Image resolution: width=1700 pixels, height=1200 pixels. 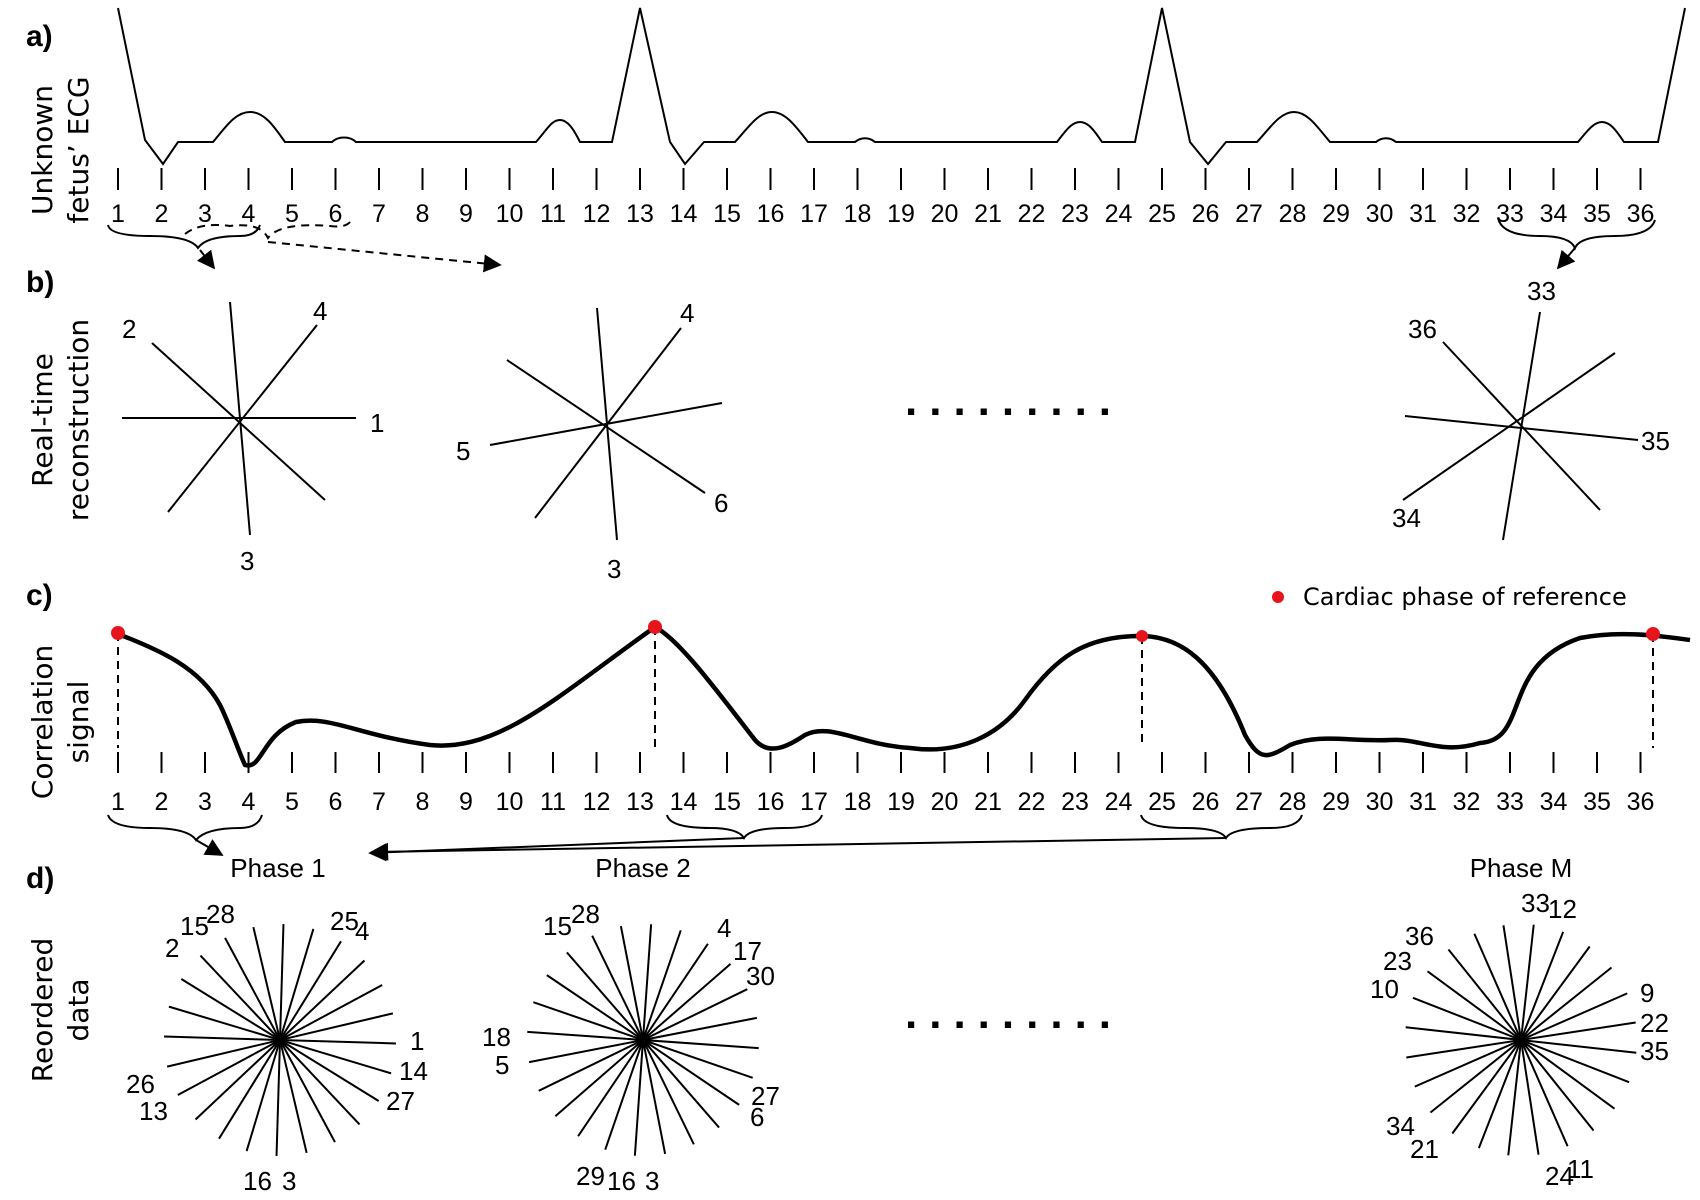 What do you see at coordinates (400, 1101) in the screenshot?
I see `spoke-label: 27` at bounding box center [400, 1101].